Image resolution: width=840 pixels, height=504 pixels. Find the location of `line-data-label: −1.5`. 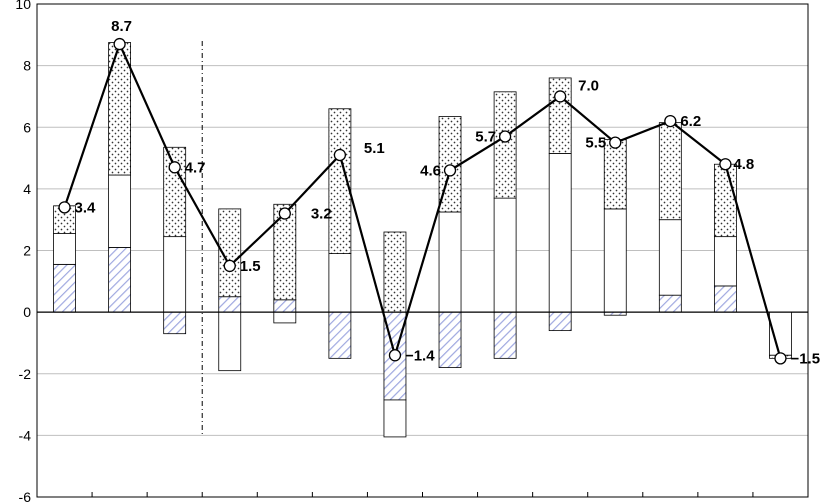

line-data-label: −1.5 is located at coordinates (805, 358).